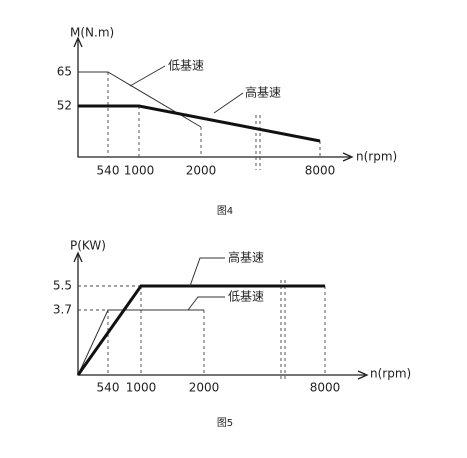 The width and height of the screenshot is (467, 458). What do you see at coordinates (62, 286) in the screenshot?
I see `y-tick: 5.5` at bounding box center [62, 286].